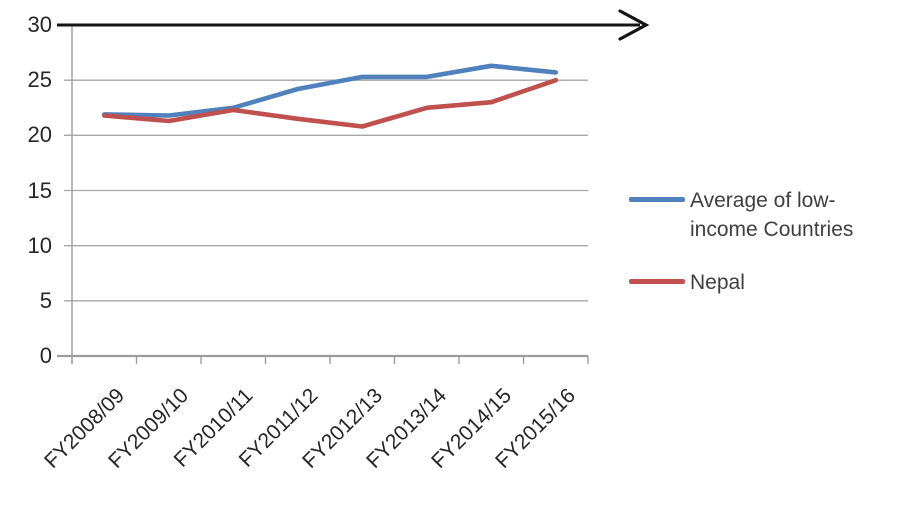  I want to click on y-tick-label-30: 30, so click(39, 24).